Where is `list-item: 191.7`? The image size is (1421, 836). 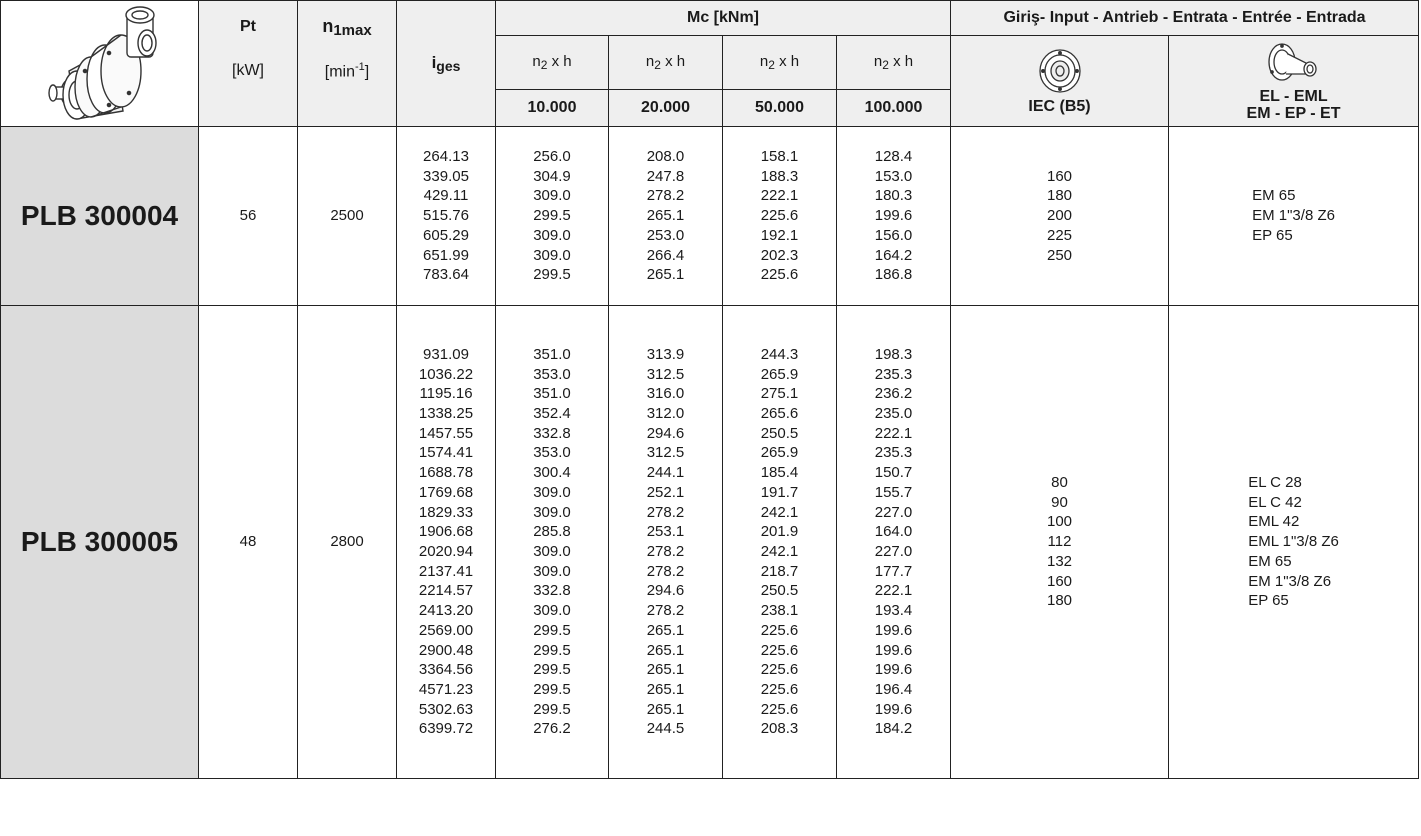 list-item: 191.7 is located at coordinates (779, 492).